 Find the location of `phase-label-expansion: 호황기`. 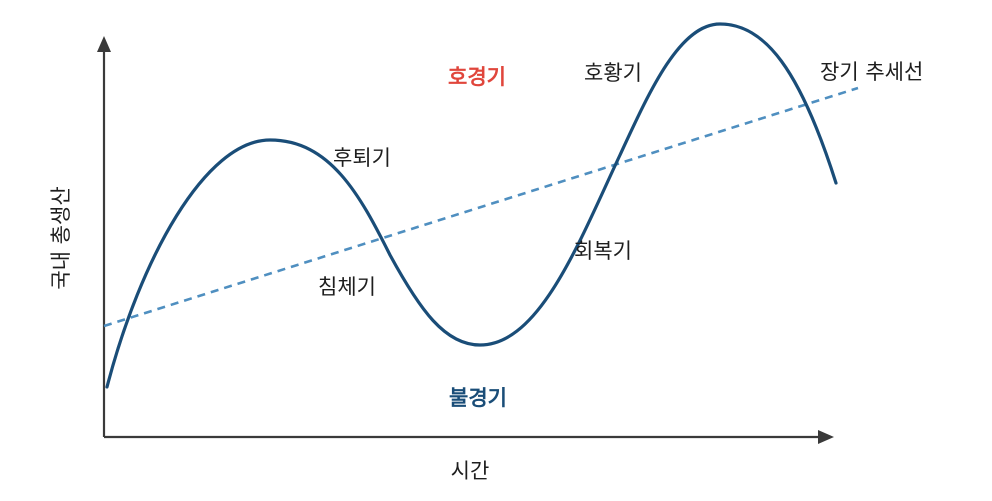

phase-label-expansion: 호황기 is located at coordinates (613, 73).